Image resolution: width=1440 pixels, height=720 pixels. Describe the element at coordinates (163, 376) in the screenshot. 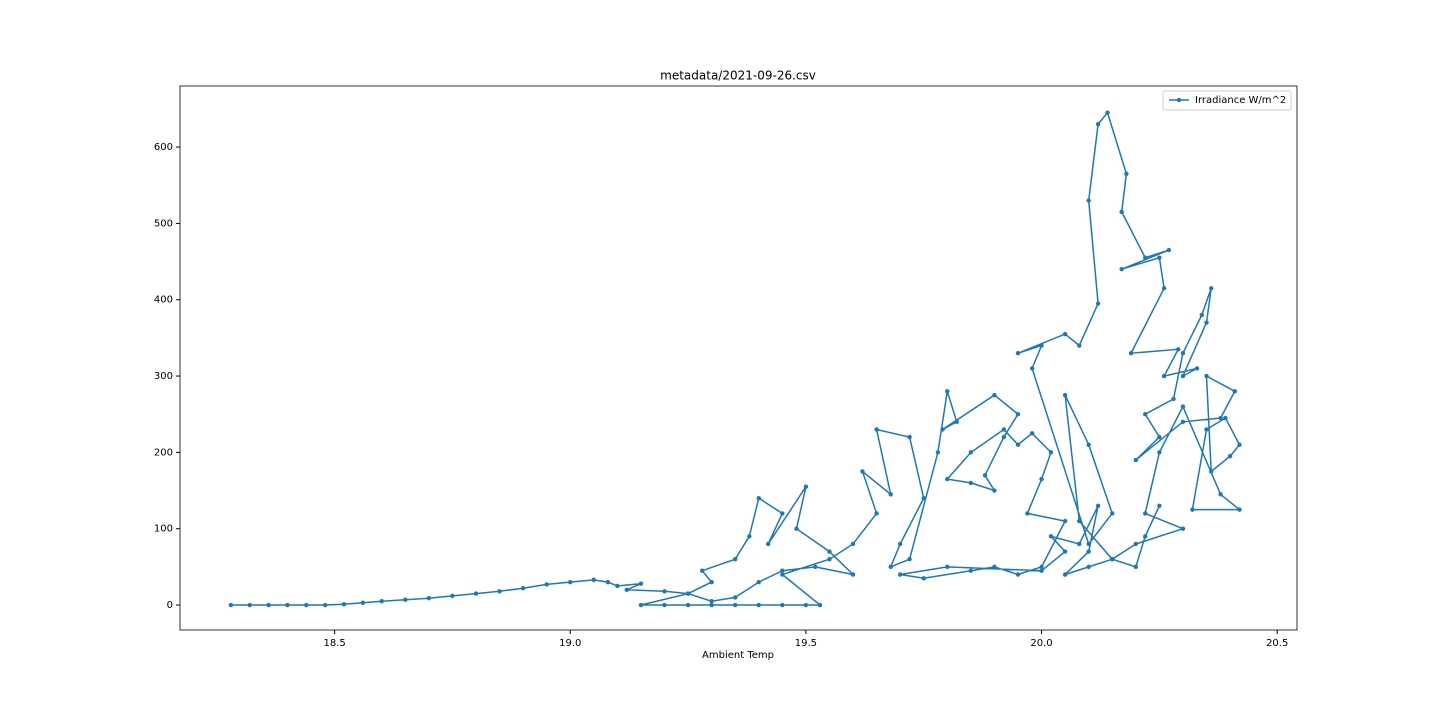

I see `y-tick-label: 300` at that location.